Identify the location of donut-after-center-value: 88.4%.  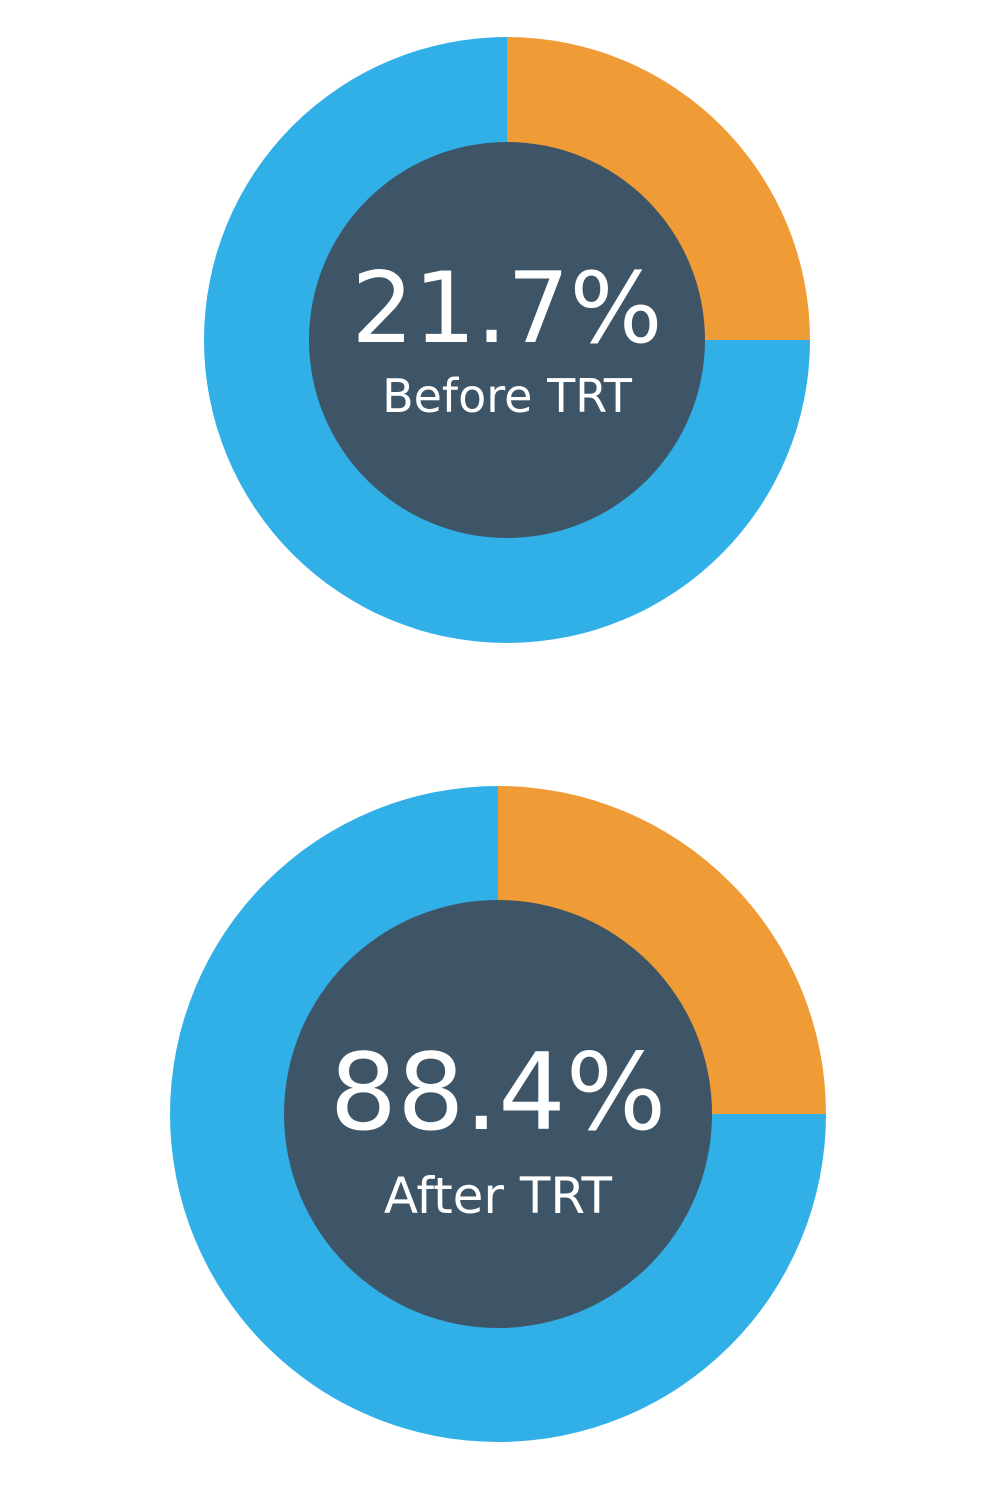
(498, 1092).